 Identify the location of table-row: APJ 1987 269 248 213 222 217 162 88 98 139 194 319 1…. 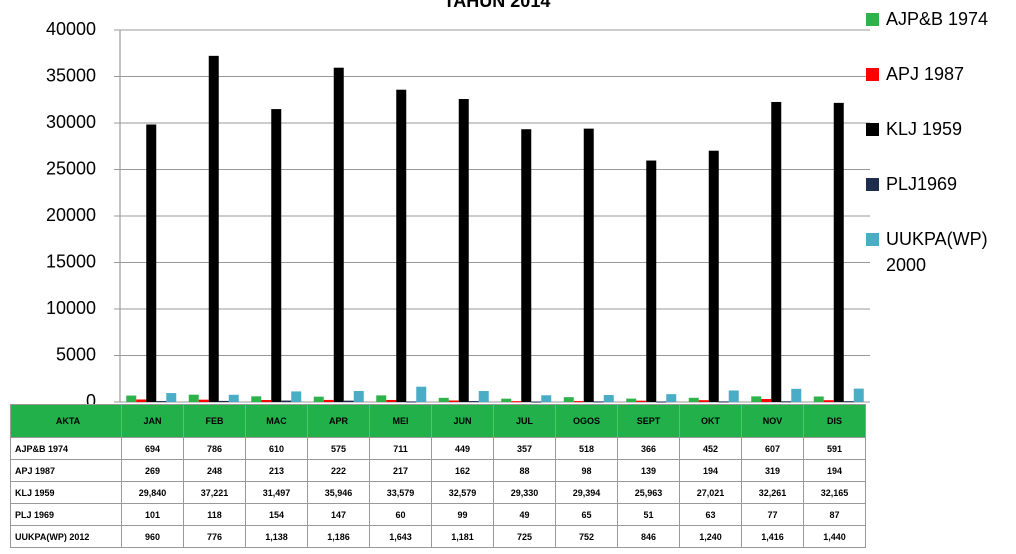
(438, 470).